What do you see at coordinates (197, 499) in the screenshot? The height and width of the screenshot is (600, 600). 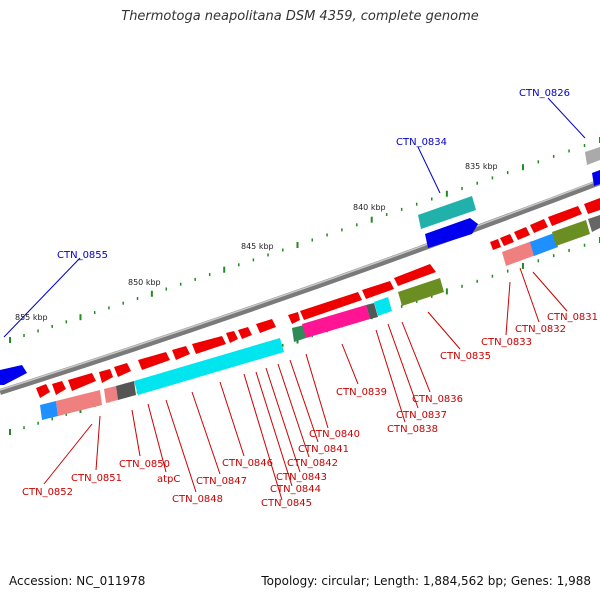 I see `gene-label-ctn0848: CTN_0848` at bounding box center [197, 499].